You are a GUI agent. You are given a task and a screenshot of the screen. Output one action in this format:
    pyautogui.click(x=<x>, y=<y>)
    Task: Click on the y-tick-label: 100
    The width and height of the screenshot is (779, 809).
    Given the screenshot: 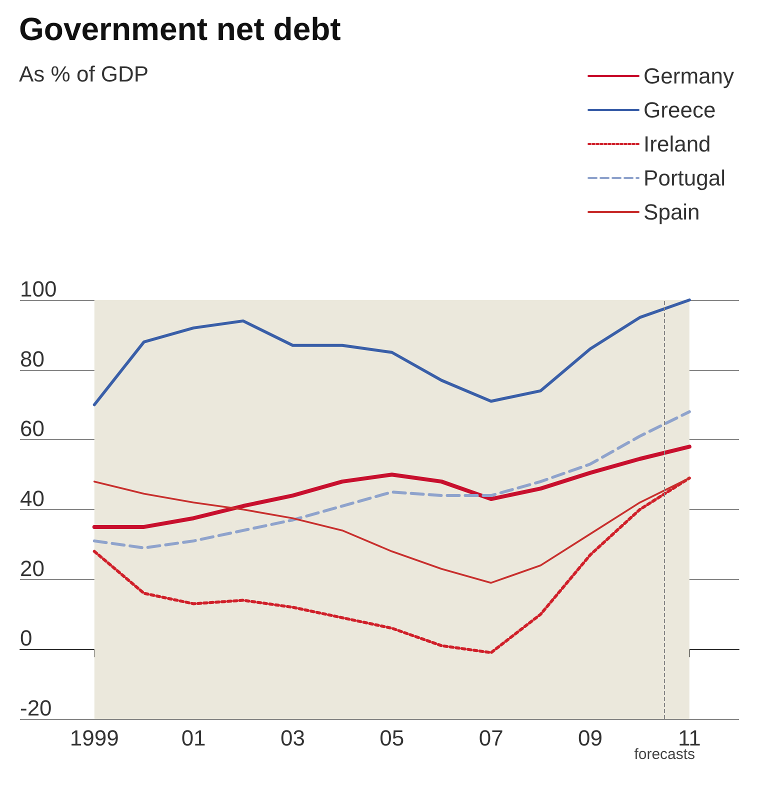 What is the action you would take?
    pyautogui.click(x=38, y=289)
    